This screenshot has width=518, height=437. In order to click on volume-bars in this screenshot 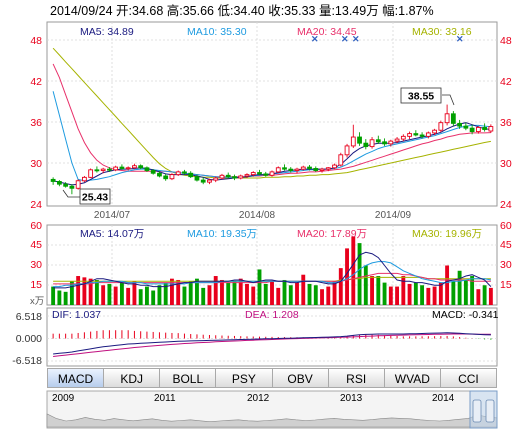, I will do `click(272, 270)`.